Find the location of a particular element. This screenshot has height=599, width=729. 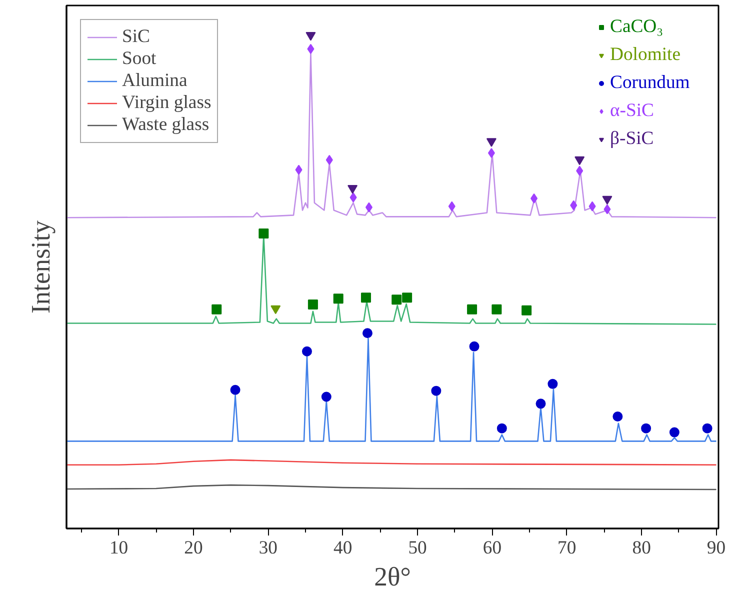

legend-label: α-SiC is located at coordinates (632, 111).